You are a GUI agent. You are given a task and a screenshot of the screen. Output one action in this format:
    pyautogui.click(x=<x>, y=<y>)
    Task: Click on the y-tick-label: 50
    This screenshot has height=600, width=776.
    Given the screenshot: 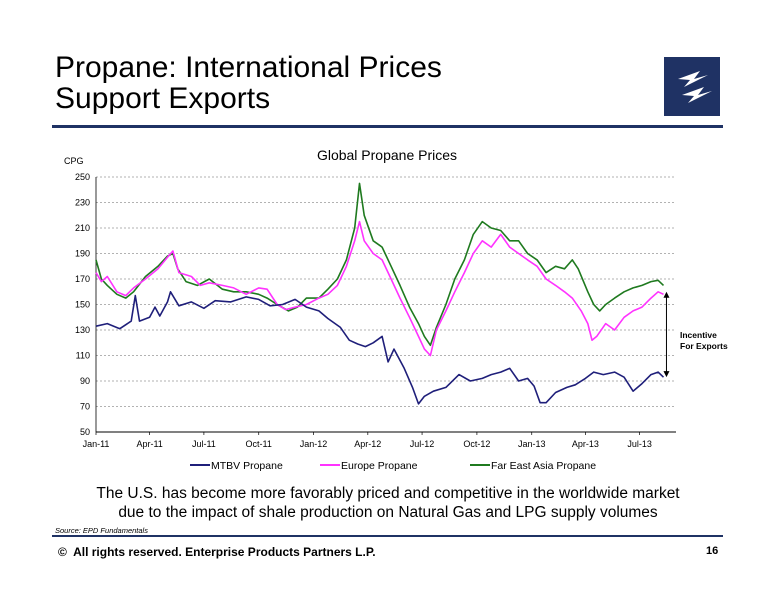 What is the action you would take?
    pyautogui.click(x=85, y=432)
    